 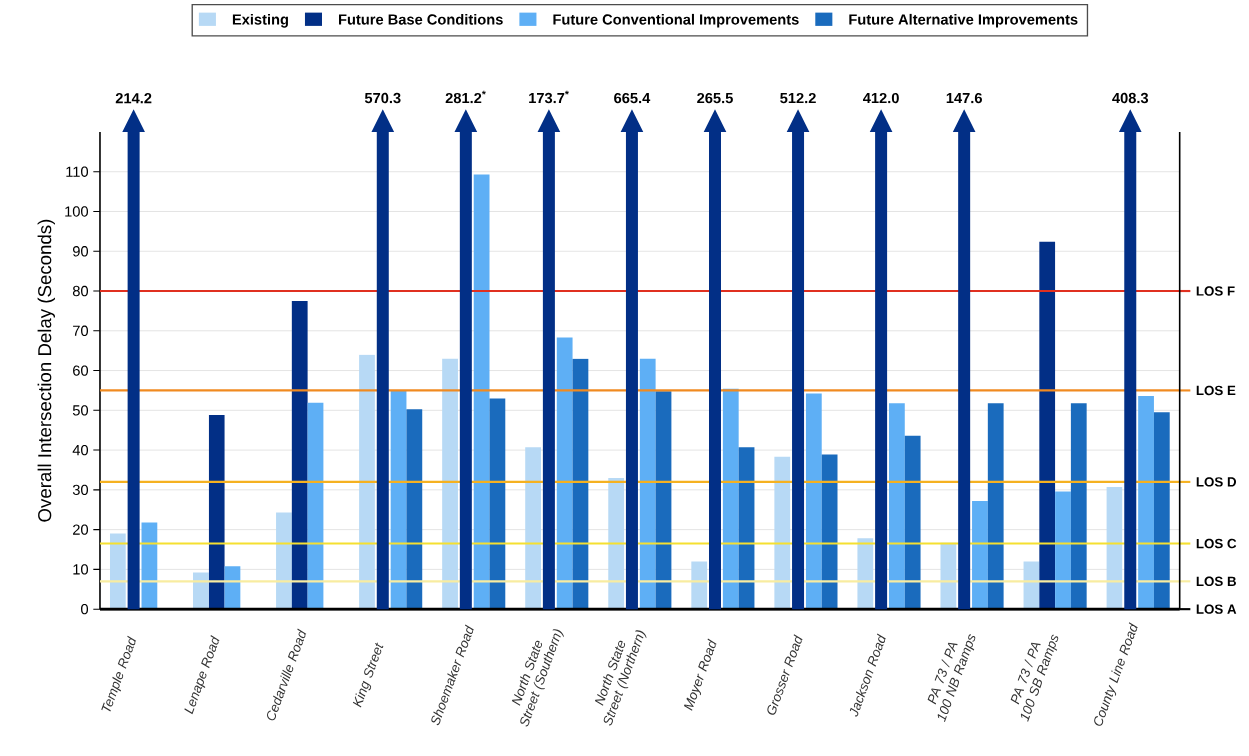 I want to click on y-tick-label: 80, so click(x=80, y=291).